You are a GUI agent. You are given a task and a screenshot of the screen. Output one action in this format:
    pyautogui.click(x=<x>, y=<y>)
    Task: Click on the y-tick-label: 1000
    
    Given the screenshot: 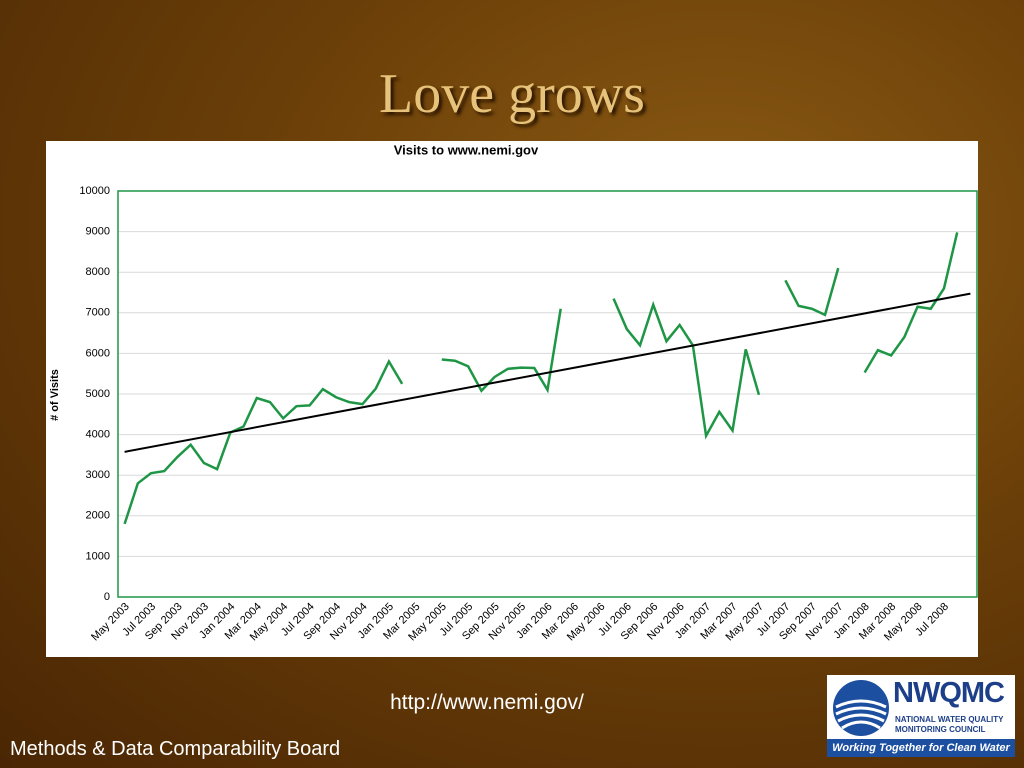 What is the action you would take?
    pyautogui.click(x=98, y=556)
    